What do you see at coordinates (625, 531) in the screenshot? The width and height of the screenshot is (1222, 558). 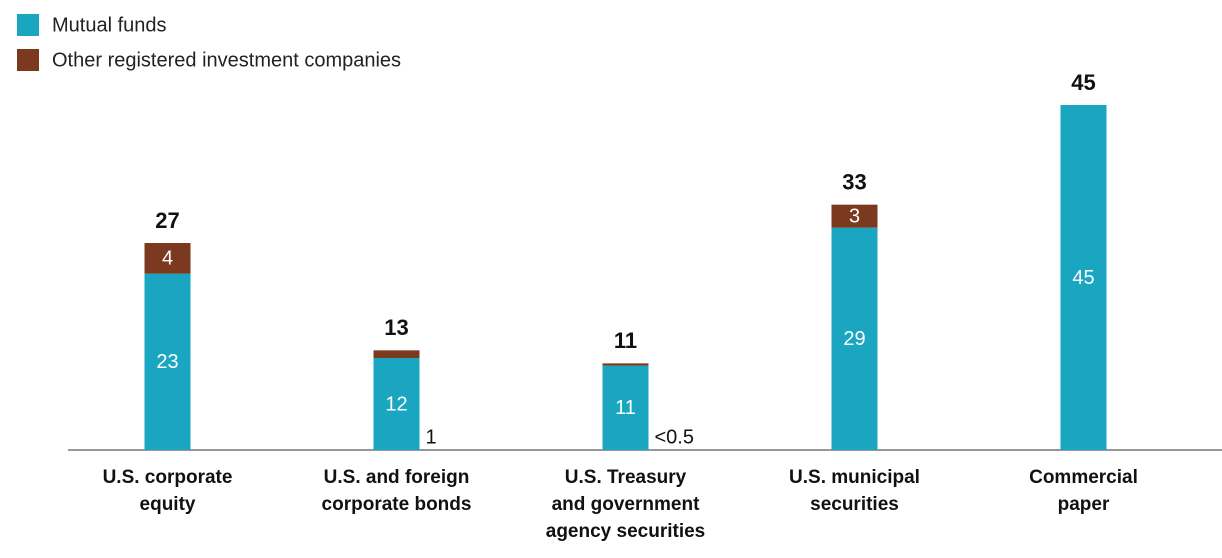 I see `x-tick-label-line: agency securities` at bounding box center [625, 531].